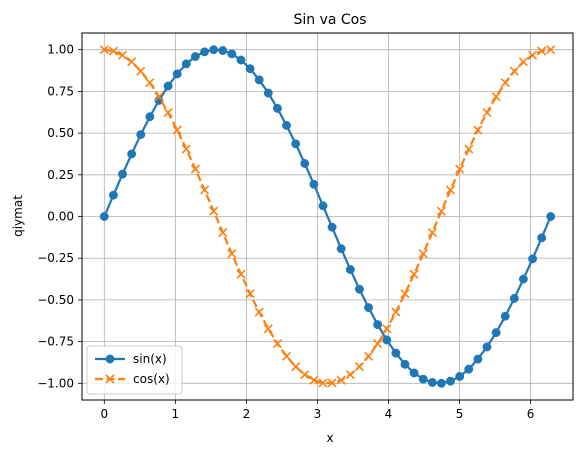  What do you see at coordinates (131, 359) in the screenshot?
I see `legend-entry: sin(x)` at bounding box center [131, 359].